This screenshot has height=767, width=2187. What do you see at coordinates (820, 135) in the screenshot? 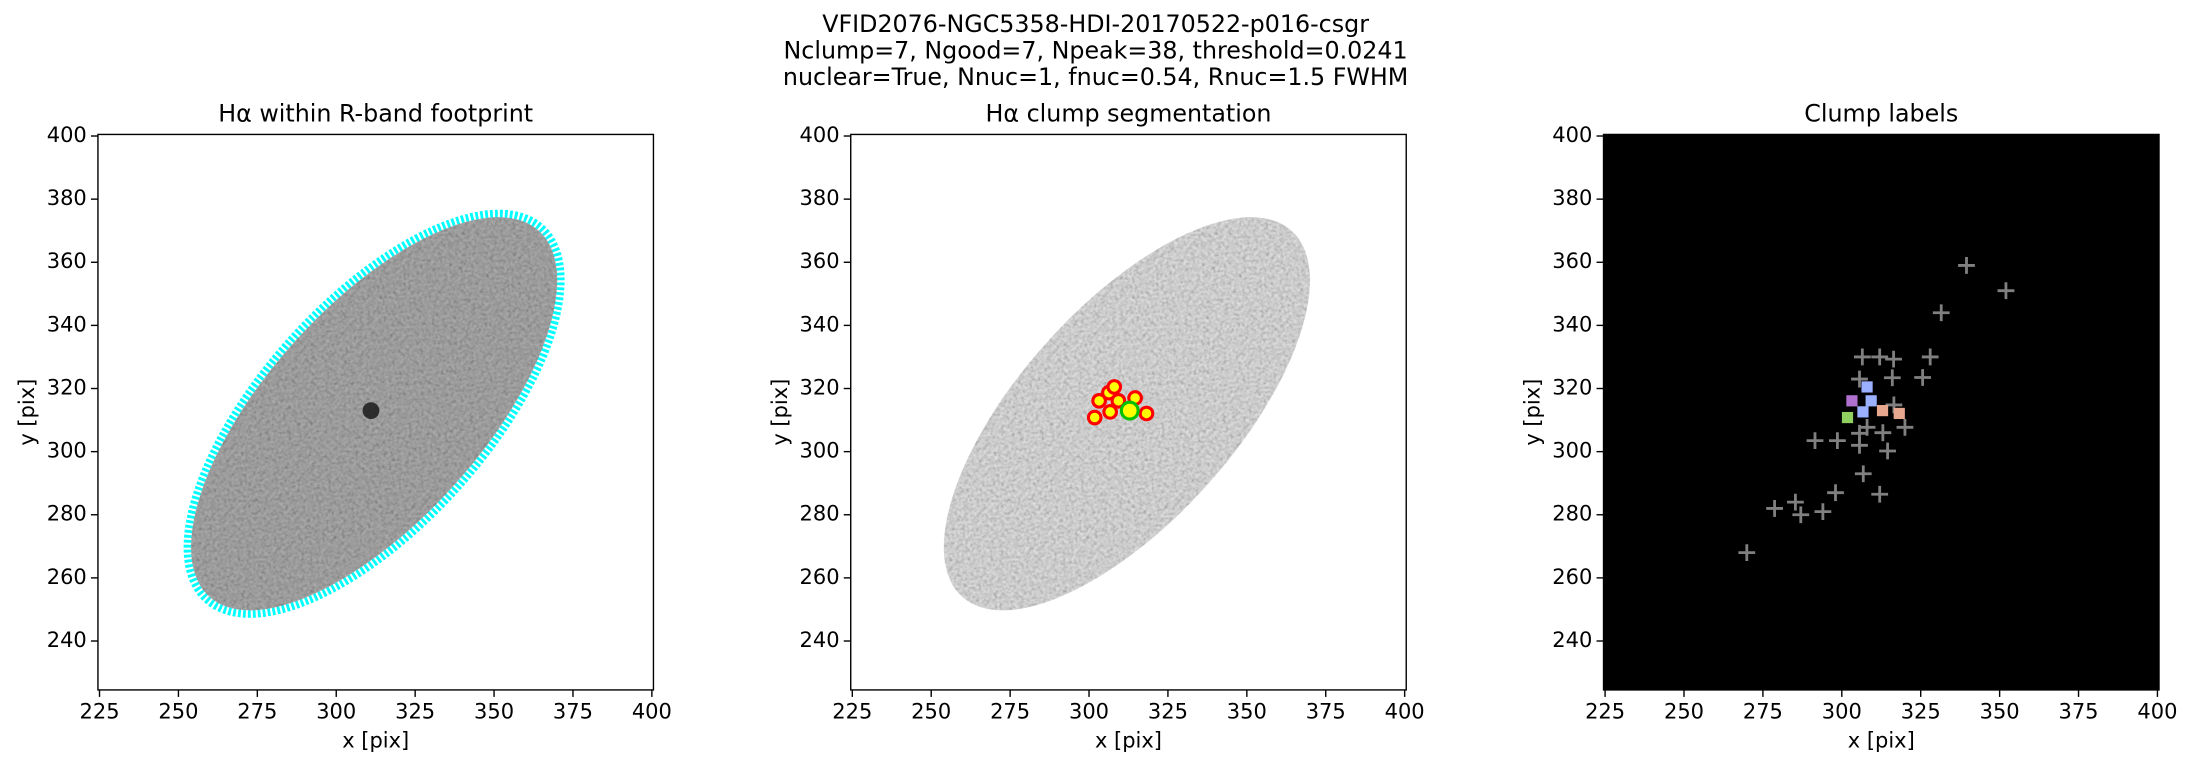
I see `y-tick-label: 400` at bounding box center [820, 135].